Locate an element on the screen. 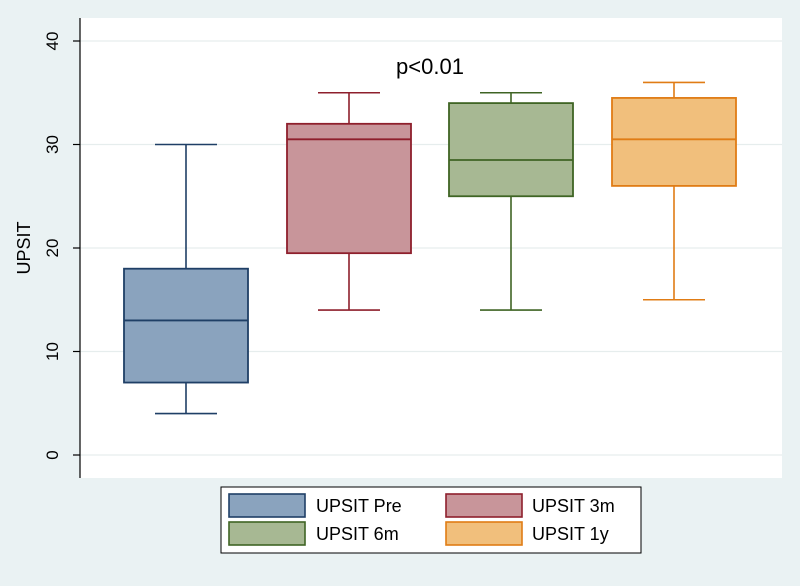  legend-label: UPSIT 1y is located at coordinates (570, 534).